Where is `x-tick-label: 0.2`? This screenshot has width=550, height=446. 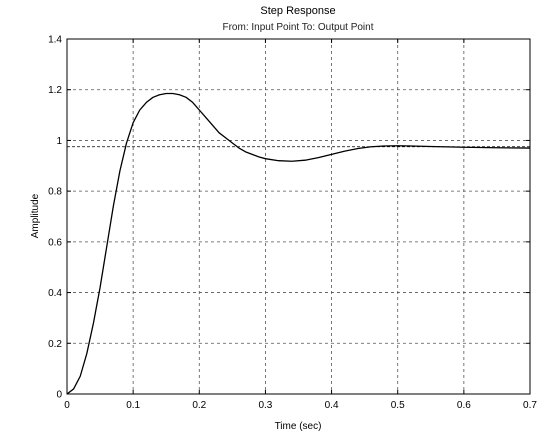
x-tick-label: 0.2 is located at coordinates (199, 405).